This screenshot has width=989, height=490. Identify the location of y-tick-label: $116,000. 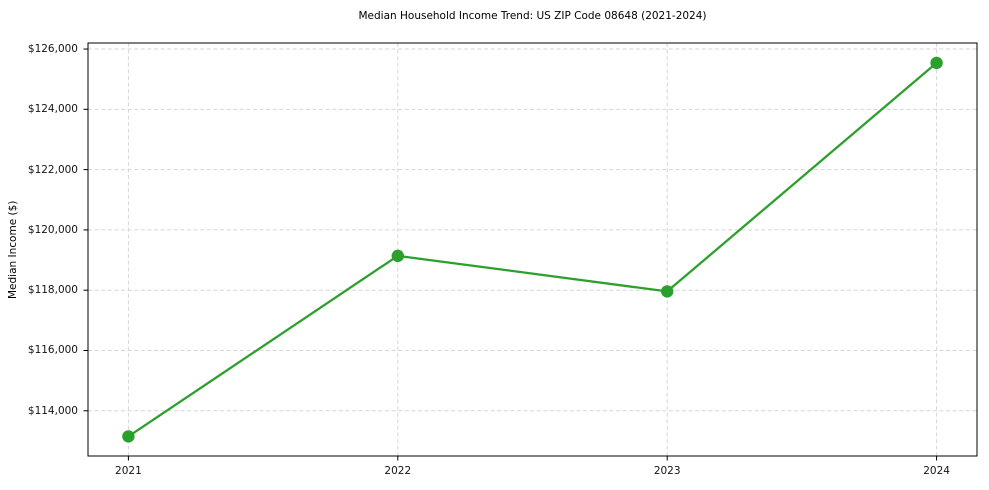
(52, 350).